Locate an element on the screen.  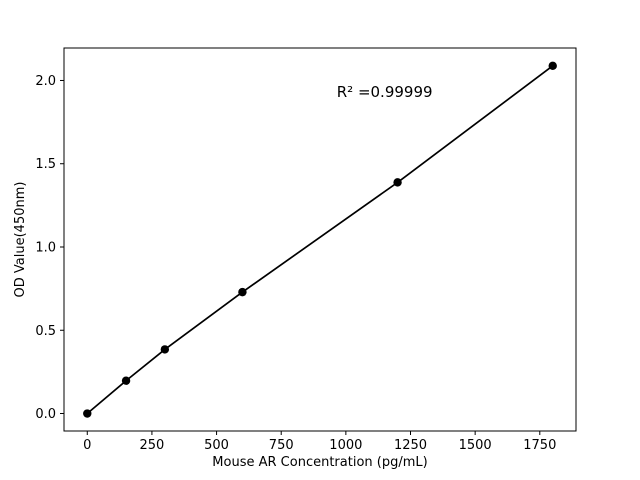
x-tick-label: 1500 is located at coordinates (475, 445).